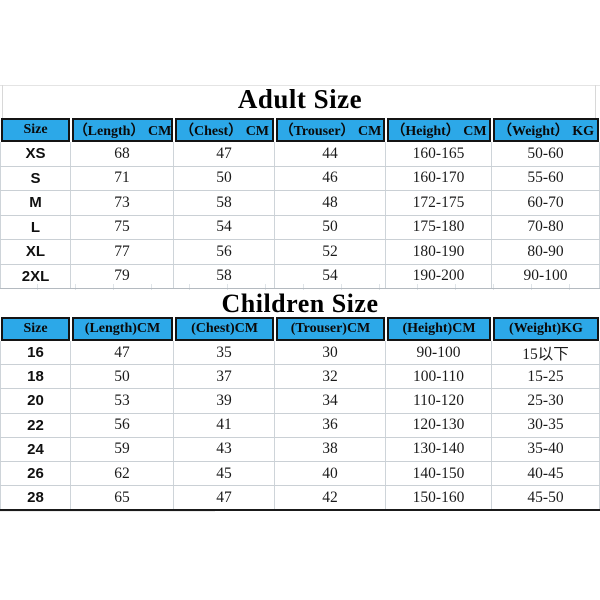  Describe the element at coordinates (546, 252) in the screenshot. I see `weight-cell: 80-90` at that location.